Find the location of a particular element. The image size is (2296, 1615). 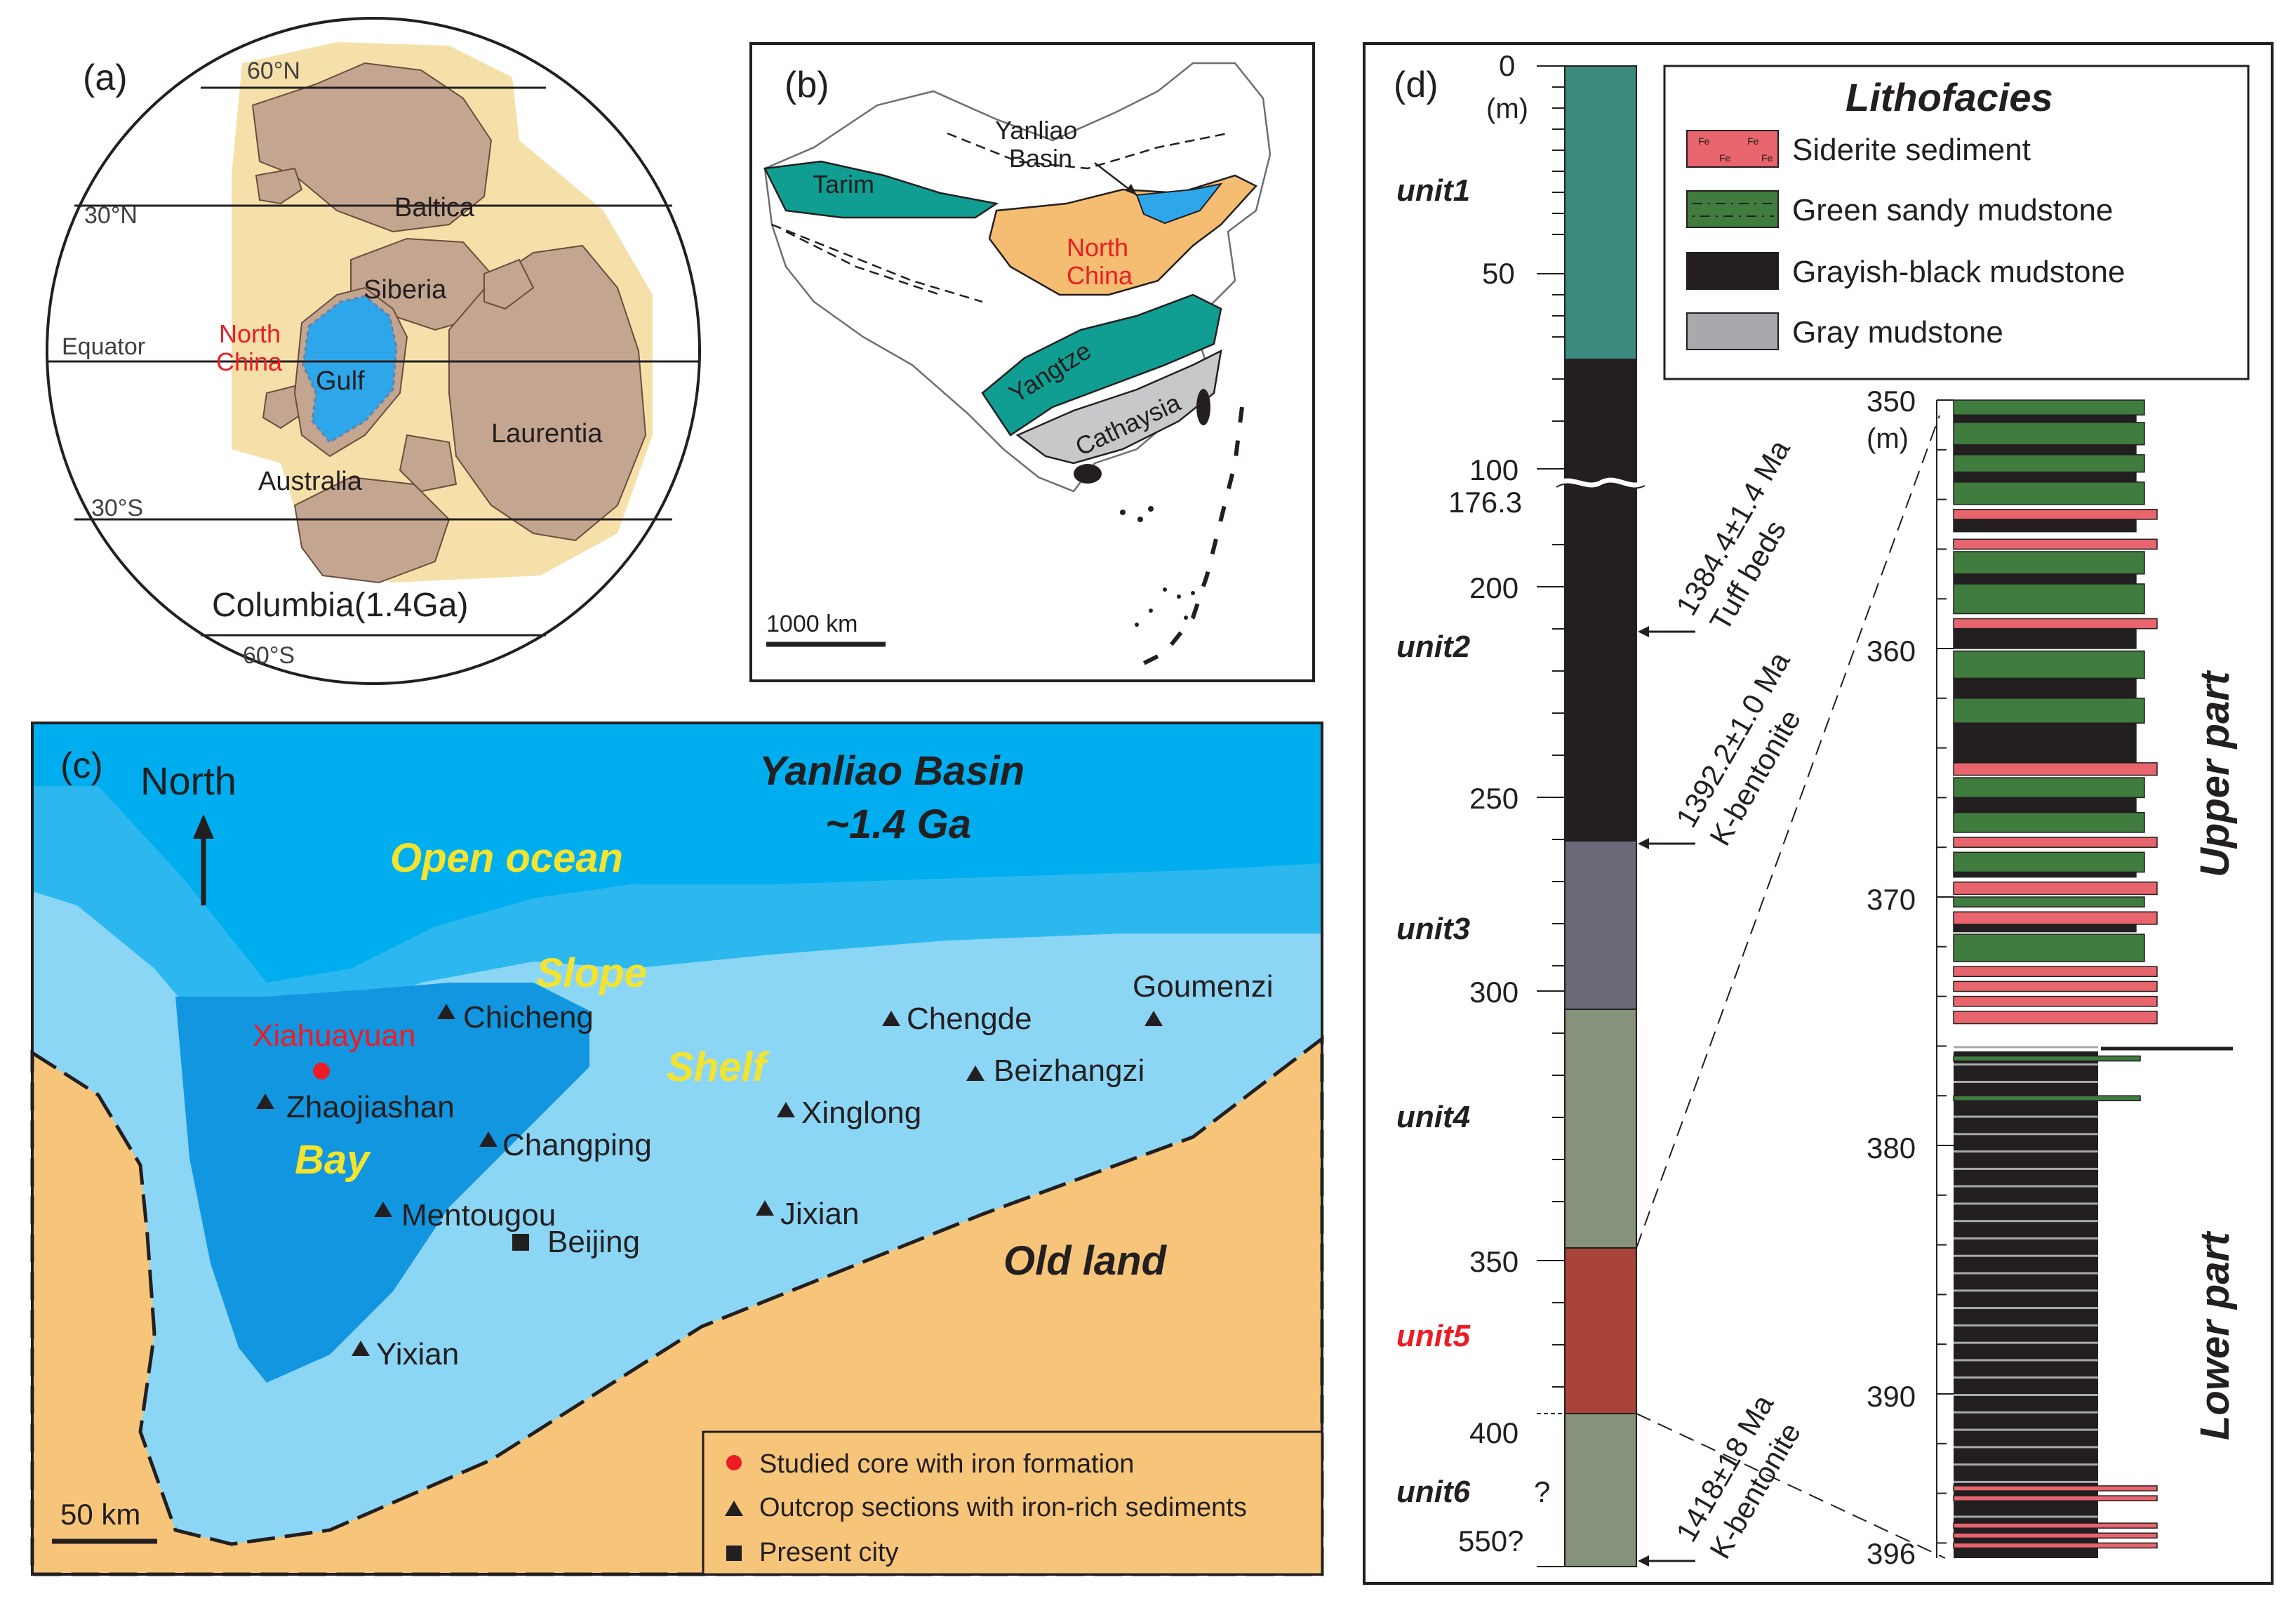

changping-label: Changping is located at coordinates (577, 1145).